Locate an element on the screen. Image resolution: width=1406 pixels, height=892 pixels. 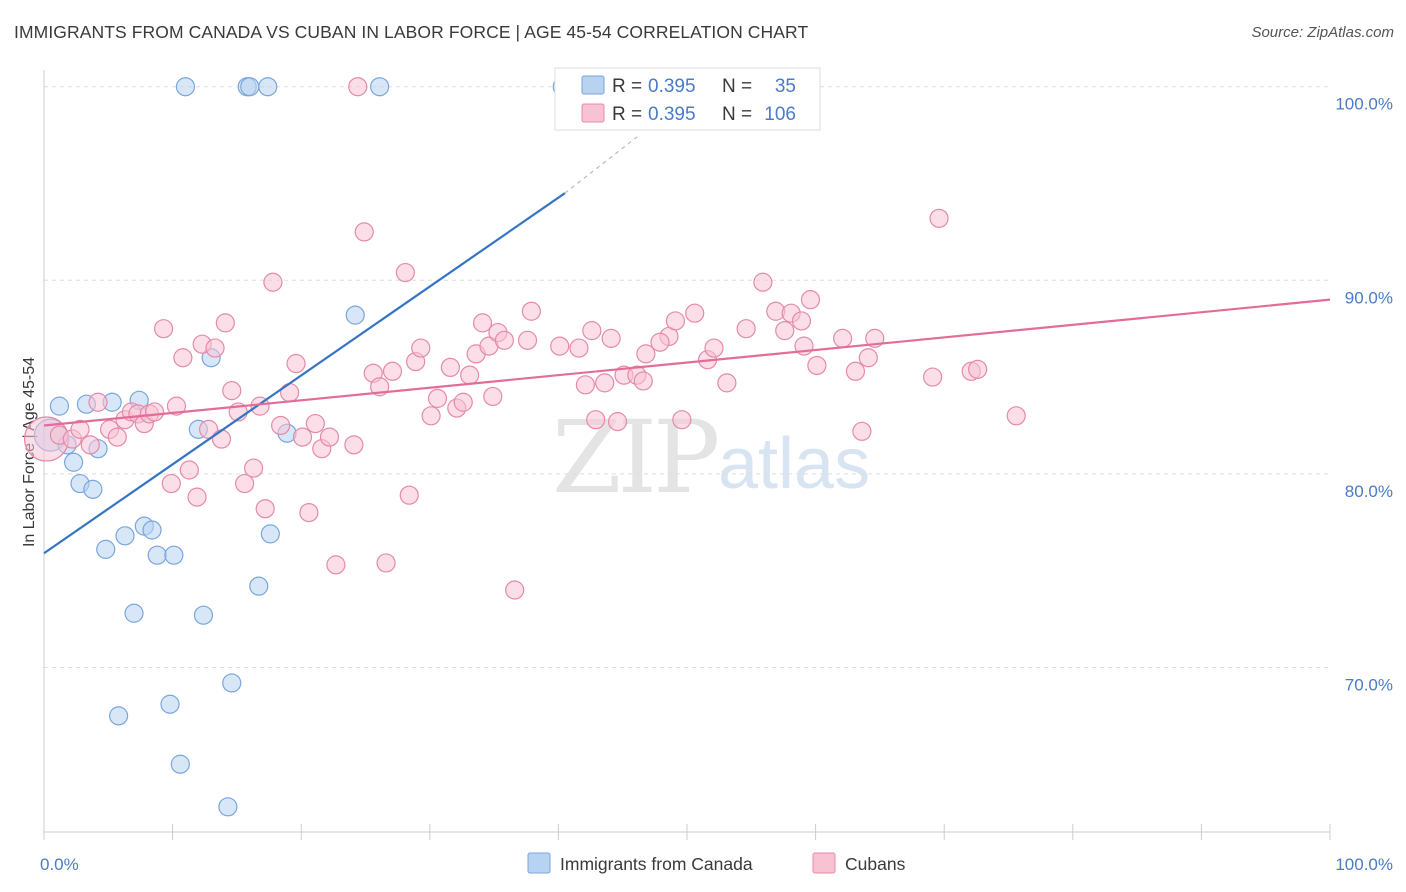
canada-trend-extension is located at coordinates (602, 164).